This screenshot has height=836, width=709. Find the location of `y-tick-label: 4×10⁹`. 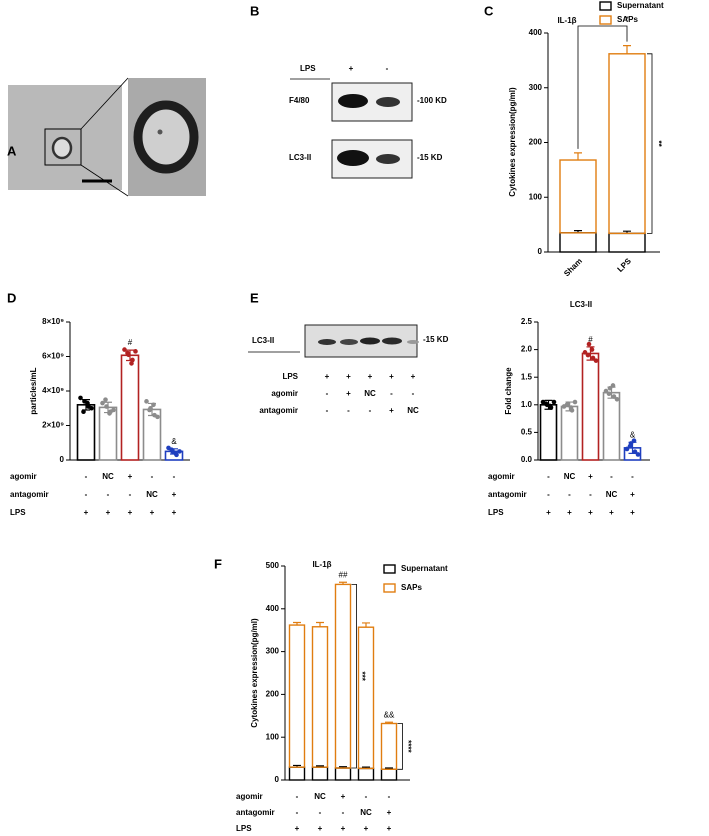

y-tick-label: 4×10⁹ is located at coordinates (53, 390).